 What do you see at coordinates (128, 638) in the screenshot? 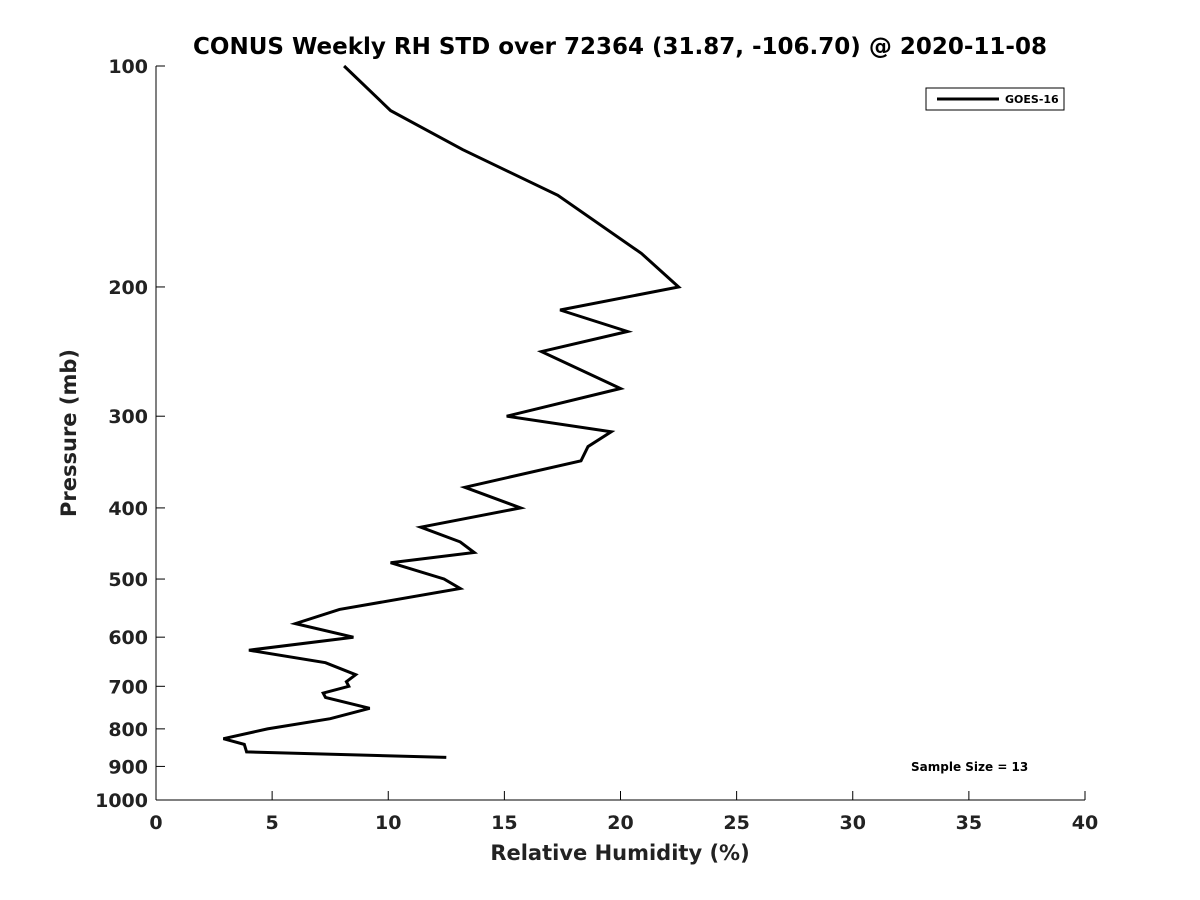
I see `y-tick-label-600: 600` at bounding box center [128, 638].